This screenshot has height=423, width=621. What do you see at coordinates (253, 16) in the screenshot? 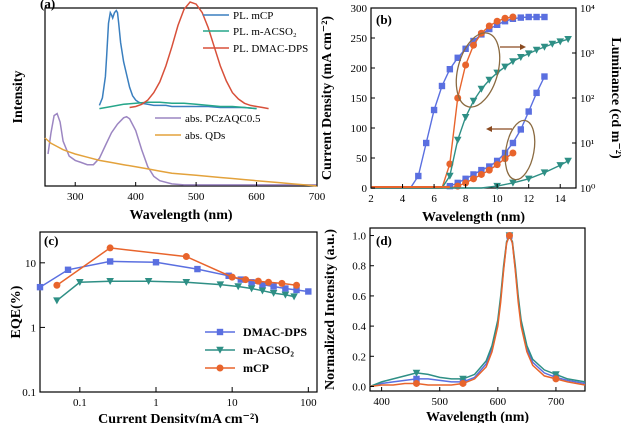
I see `panel-a-legend-label: PL. mCP` at bounding box center [253, 16].